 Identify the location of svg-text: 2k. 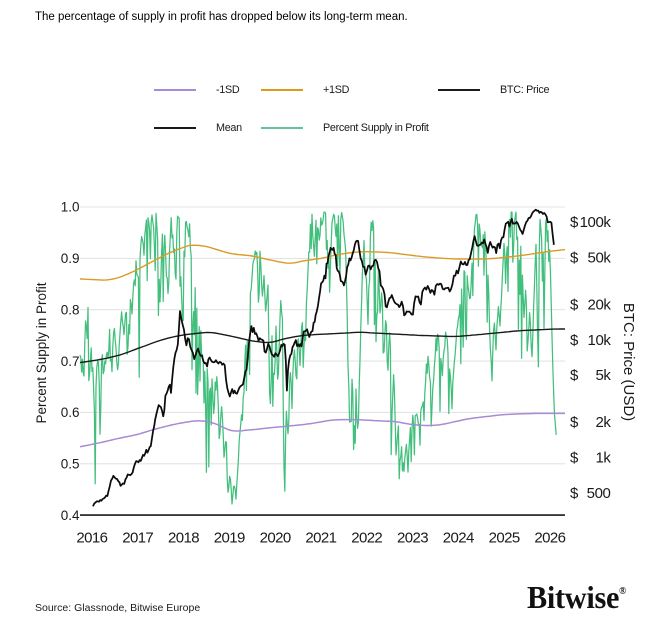
(603, 422).